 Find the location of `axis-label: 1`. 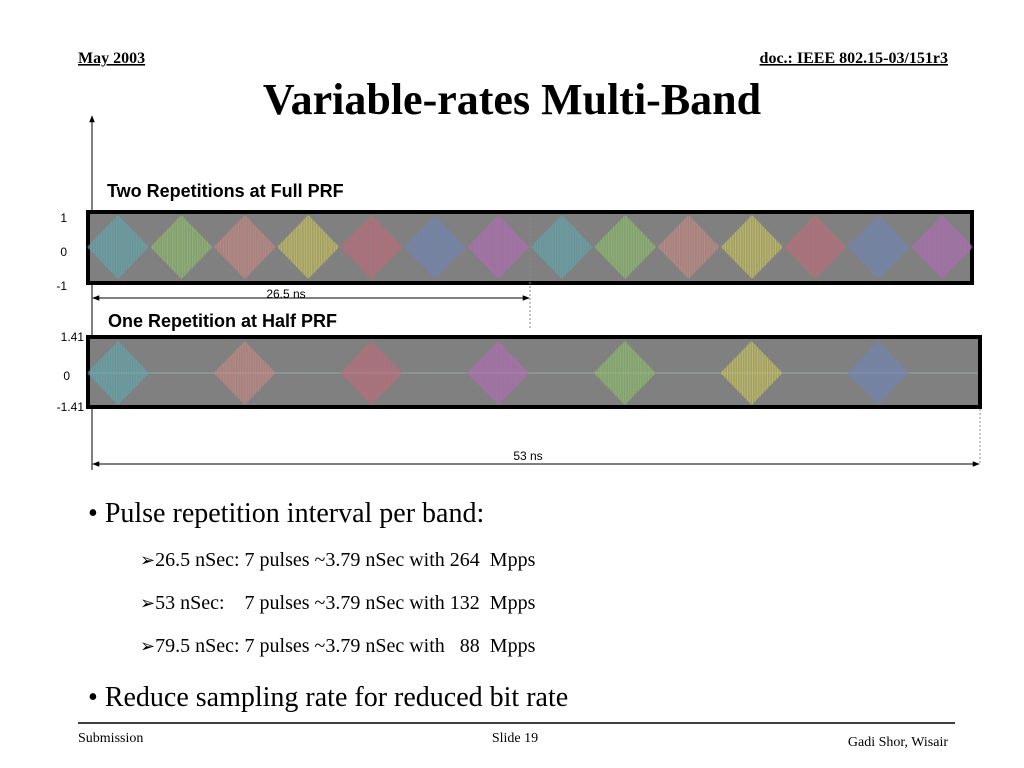

axis-label: 1 is located at coordinates (63, 218).